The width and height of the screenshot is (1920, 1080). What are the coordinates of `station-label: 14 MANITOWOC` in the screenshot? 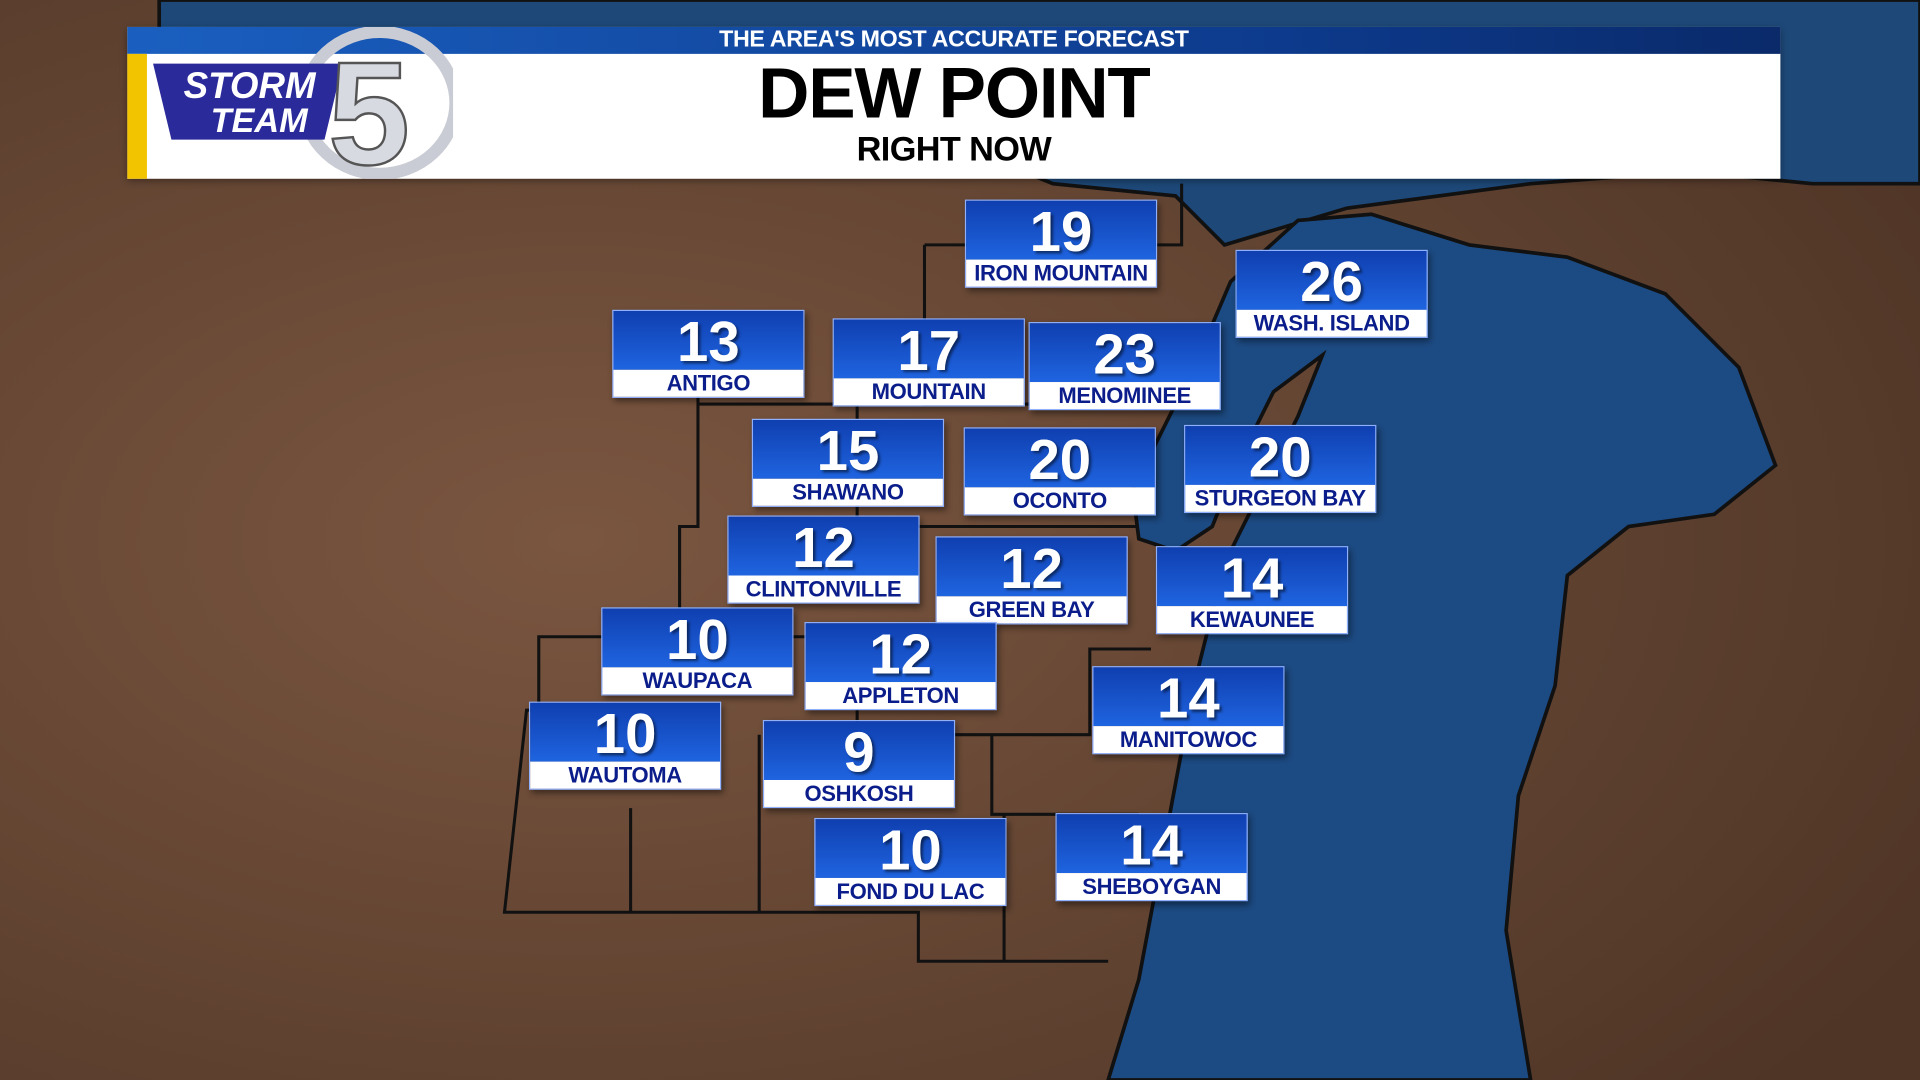 It's located at (1188, 710).